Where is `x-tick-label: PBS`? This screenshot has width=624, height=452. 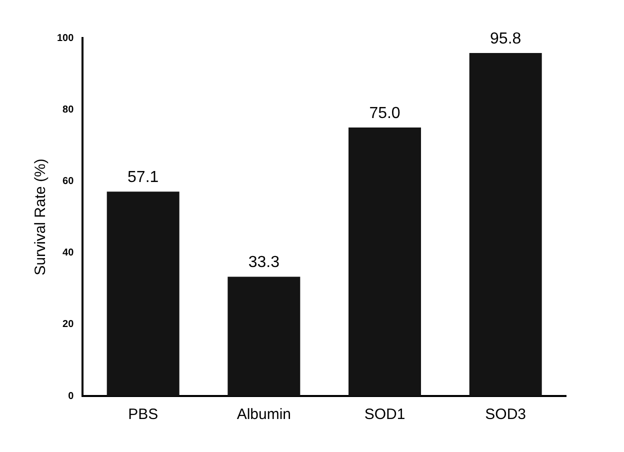
x-tick-label: PBS is located at coordinates (143, 415).